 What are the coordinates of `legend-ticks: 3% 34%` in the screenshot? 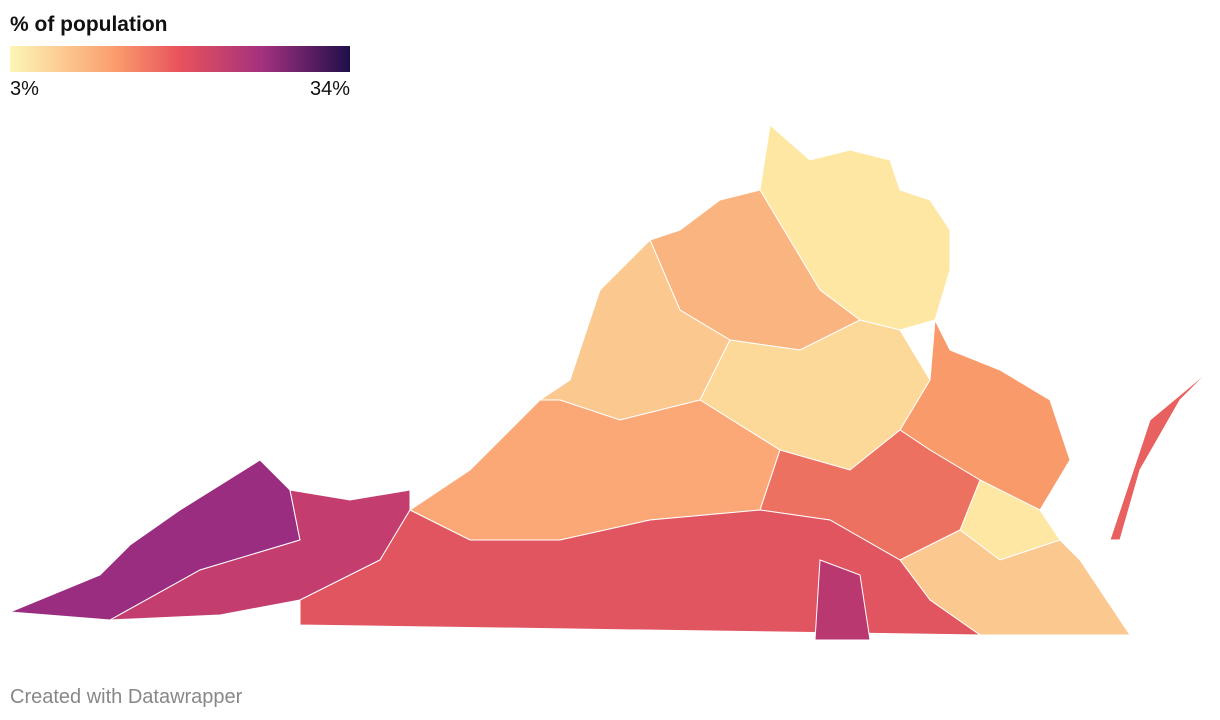 It's located at (180, 86).